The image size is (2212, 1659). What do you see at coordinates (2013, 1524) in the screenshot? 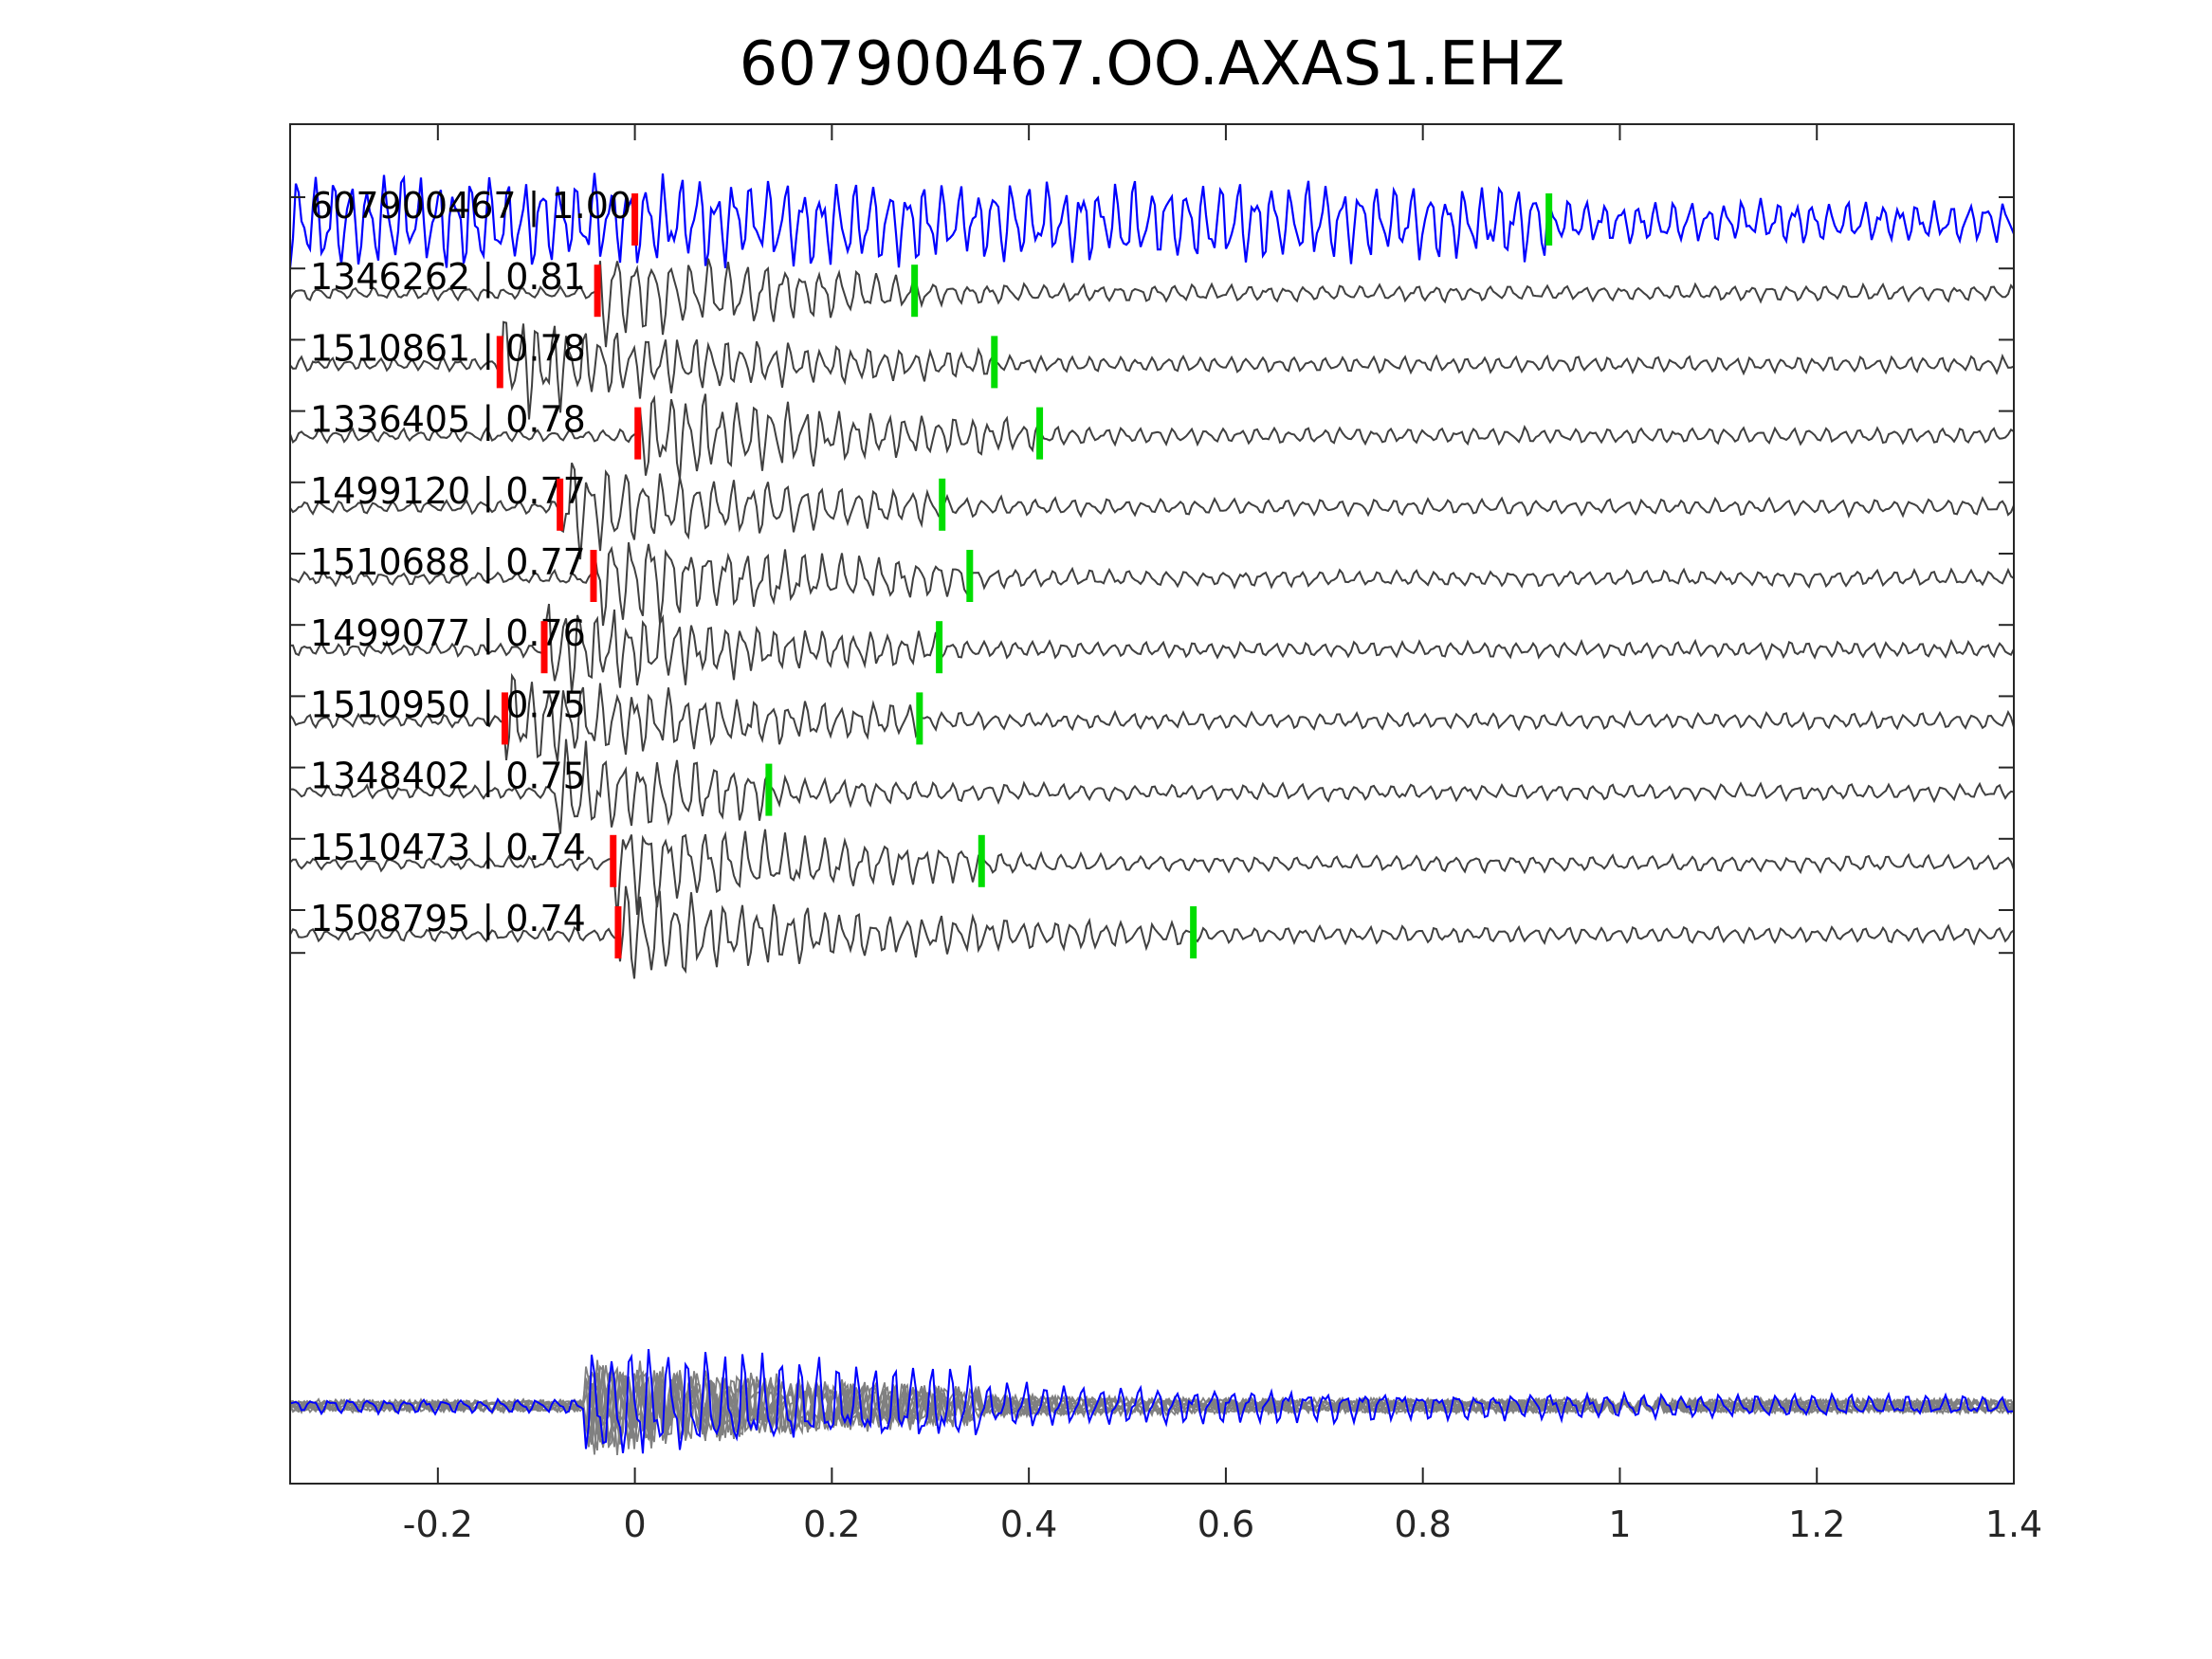
I see `x-tick-label-8: 1.4` at bounding box center [2013, 1524].